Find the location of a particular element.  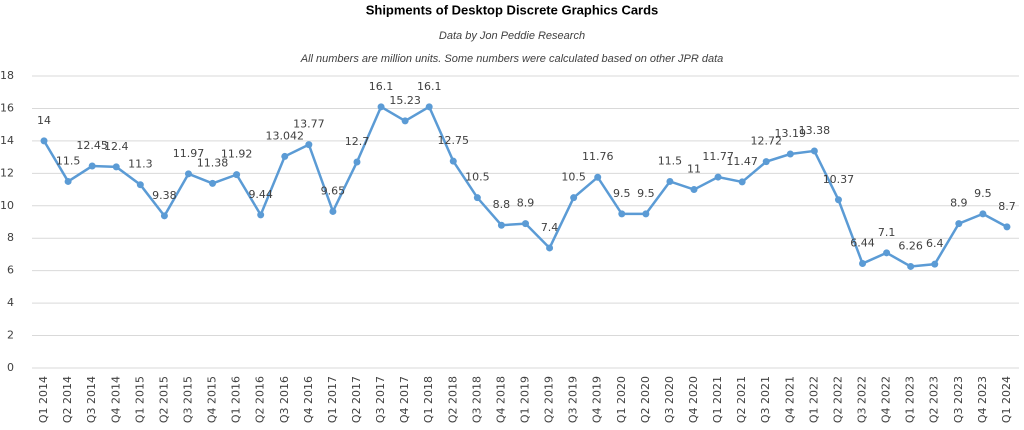

x-tick-label: Q4 2015 is located at coordinates (212, 399).